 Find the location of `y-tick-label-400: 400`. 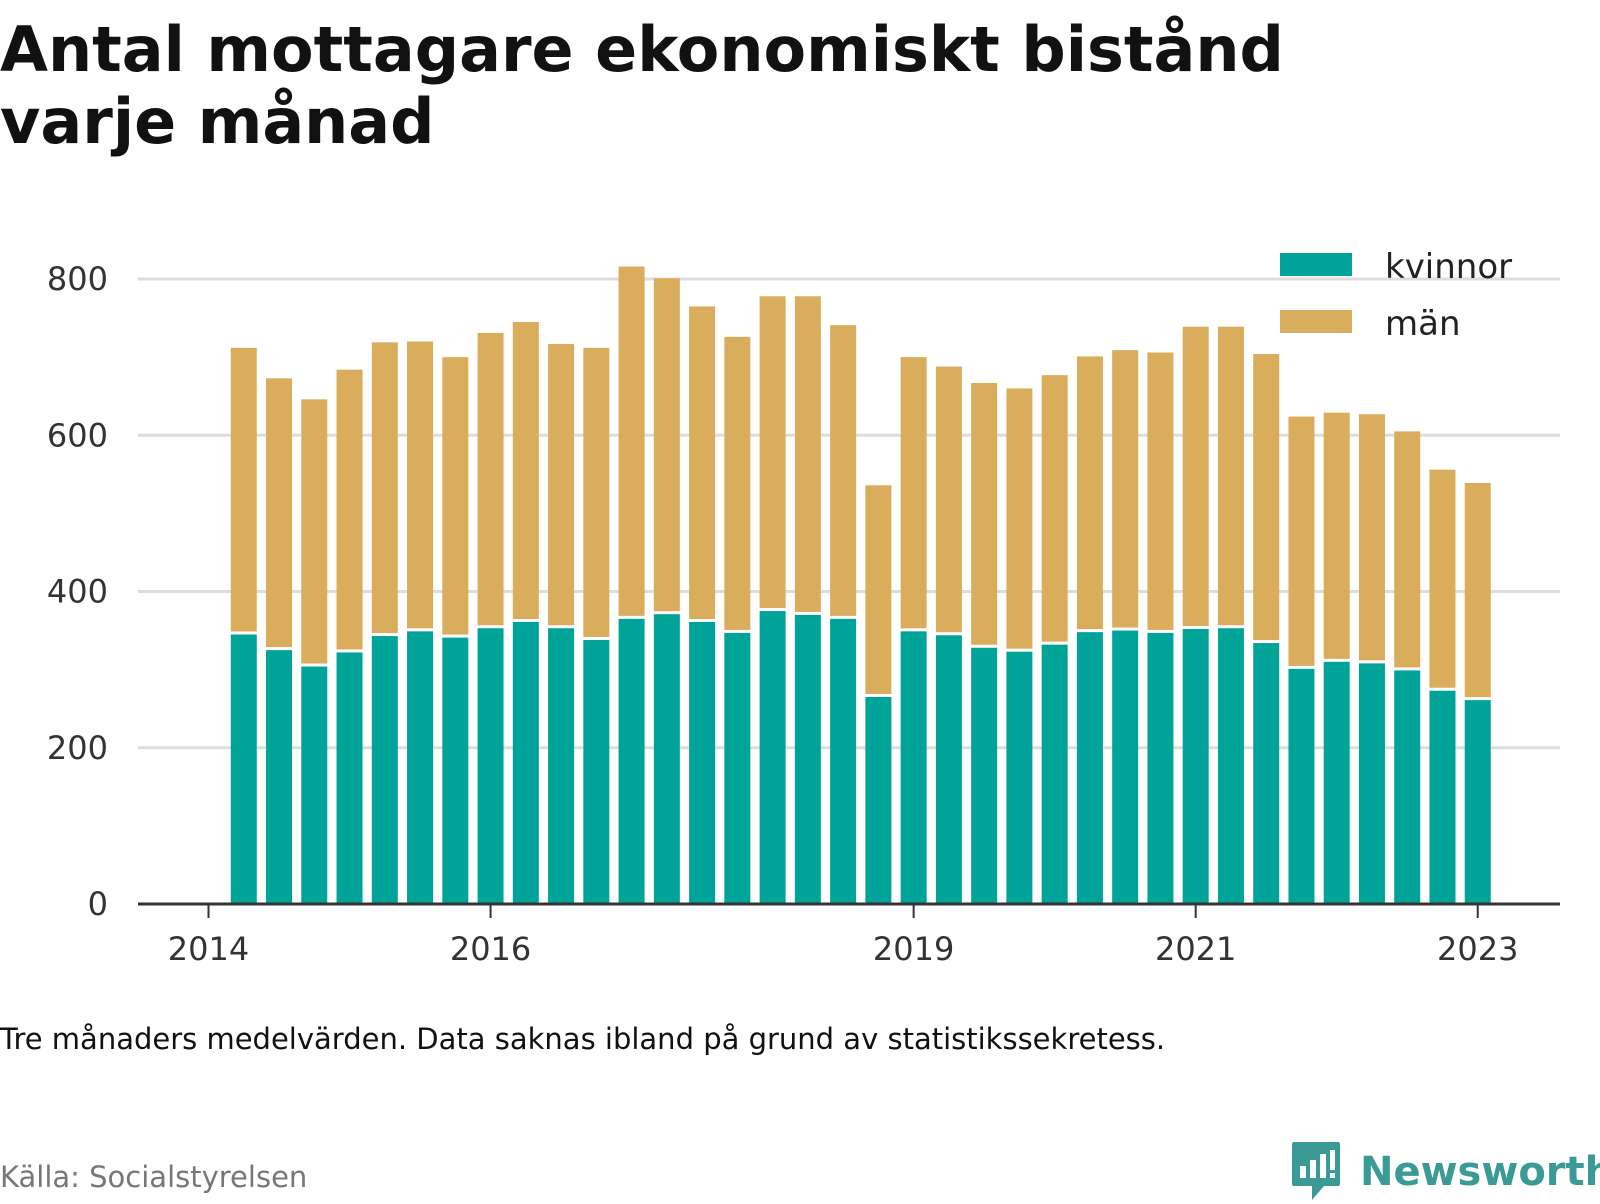

y-tick-label-400: 400 is located at coordinates (77, 592).